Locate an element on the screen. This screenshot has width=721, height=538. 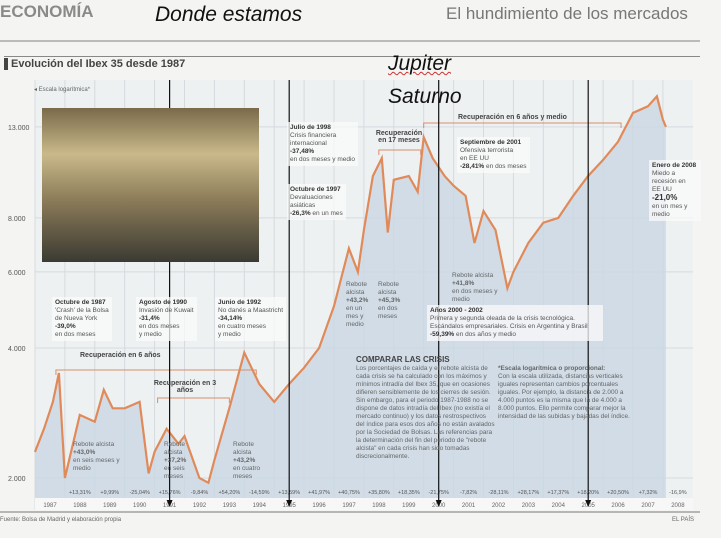
rebound-1991: Rebote alcista +37,2% en seis meses is located at coordinates (175, 460).